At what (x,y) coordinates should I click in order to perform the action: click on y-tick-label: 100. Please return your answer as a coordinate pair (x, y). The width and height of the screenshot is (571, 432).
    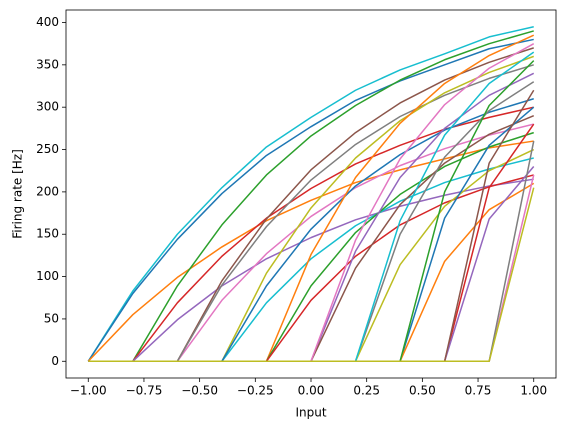
    Looking at the image, I should click on (47, 276).